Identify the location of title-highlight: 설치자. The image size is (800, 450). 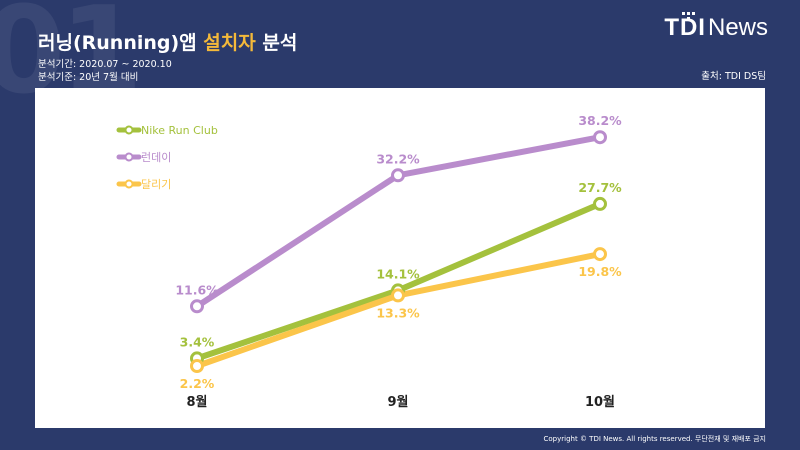
(229, 43).